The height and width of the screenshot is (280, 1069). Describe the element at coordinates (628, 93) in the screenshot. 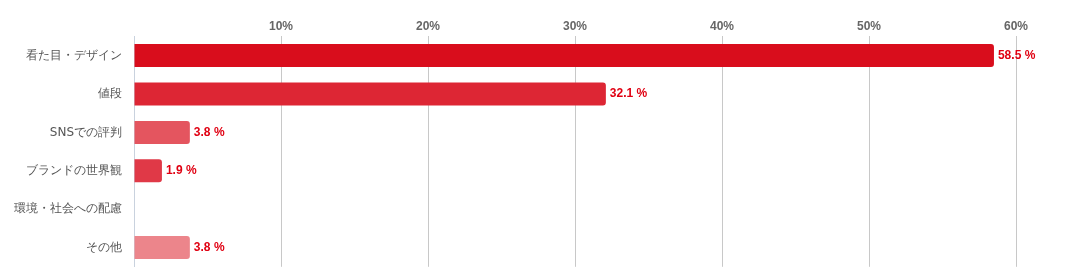

I see `data-label: 32.1 %` at that location.